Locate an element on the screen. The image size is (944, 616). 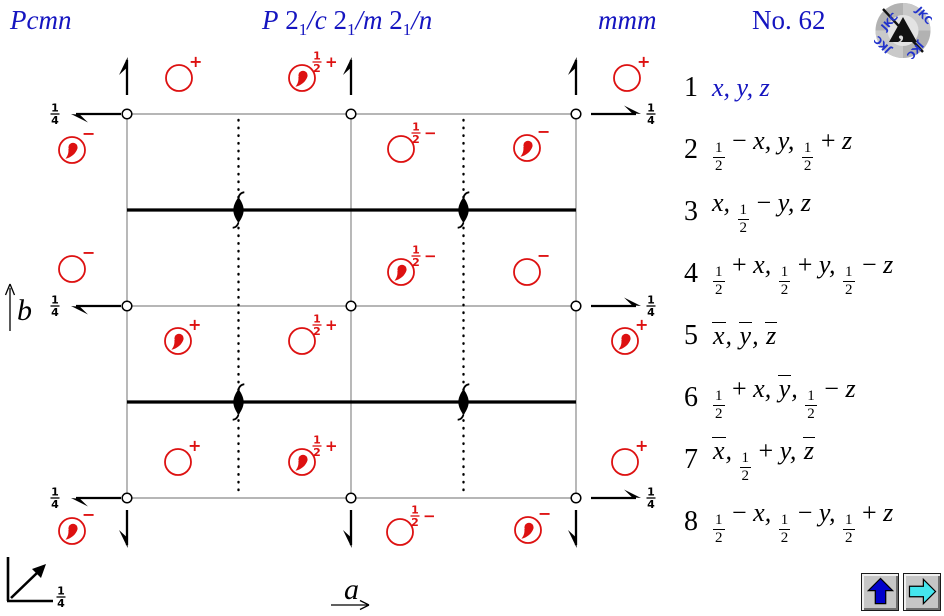
op-number: 4 is located at coordinates (691, 273).